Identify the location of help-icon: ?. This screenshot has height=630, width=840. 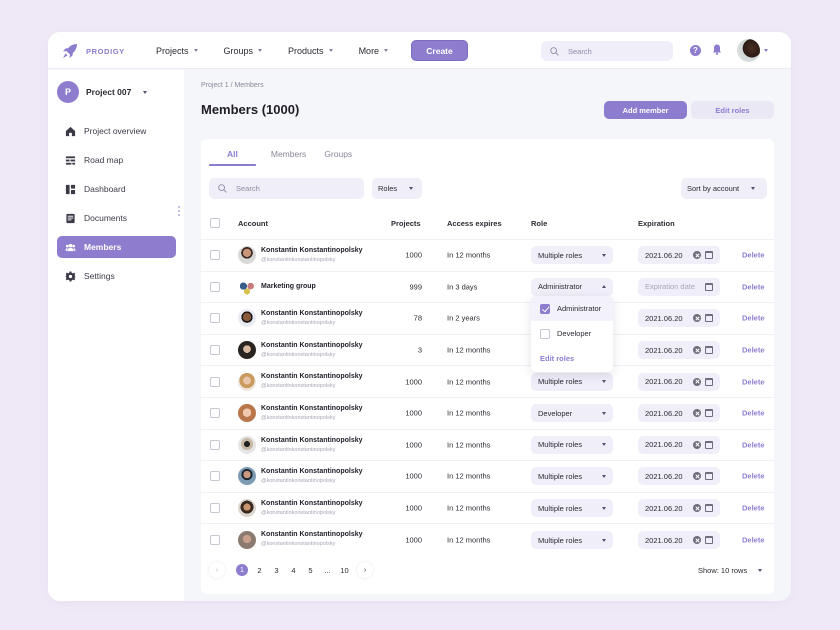
(695, 50).